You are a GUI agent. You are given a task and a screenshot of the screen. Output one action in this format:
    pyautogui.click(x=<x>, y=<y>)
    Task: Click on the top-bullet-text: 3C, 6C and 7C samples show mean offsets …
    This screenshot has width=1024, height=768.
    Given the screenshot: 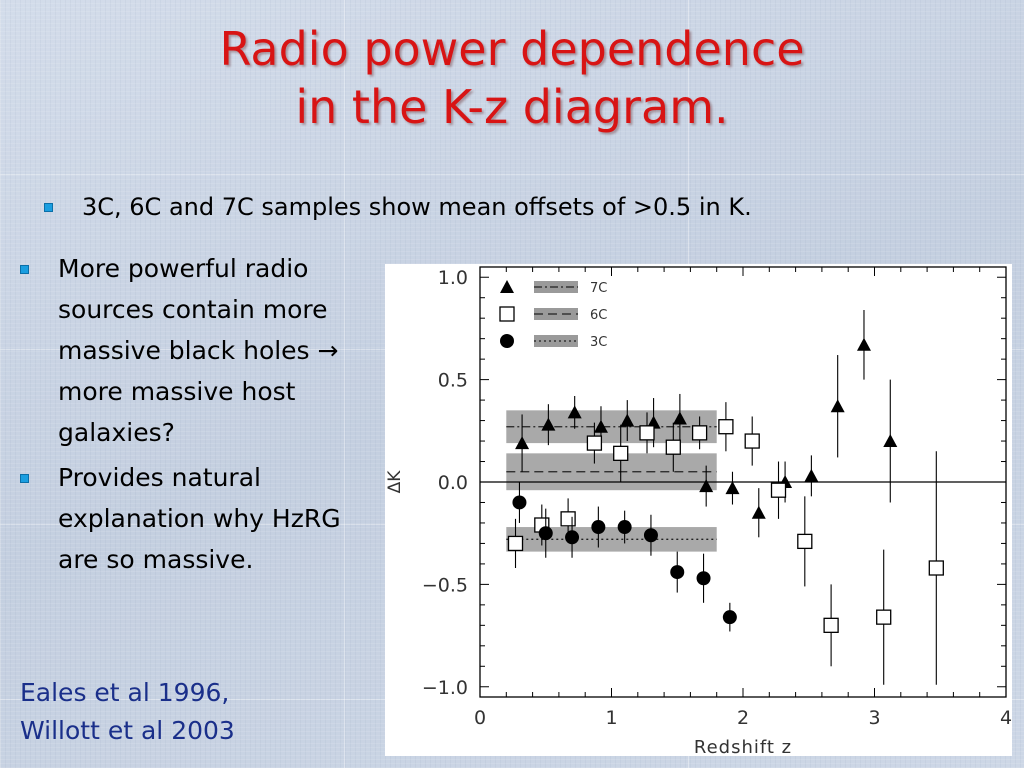 What is the action you would take?
    pyautogui.click(x=417, y=207)
    